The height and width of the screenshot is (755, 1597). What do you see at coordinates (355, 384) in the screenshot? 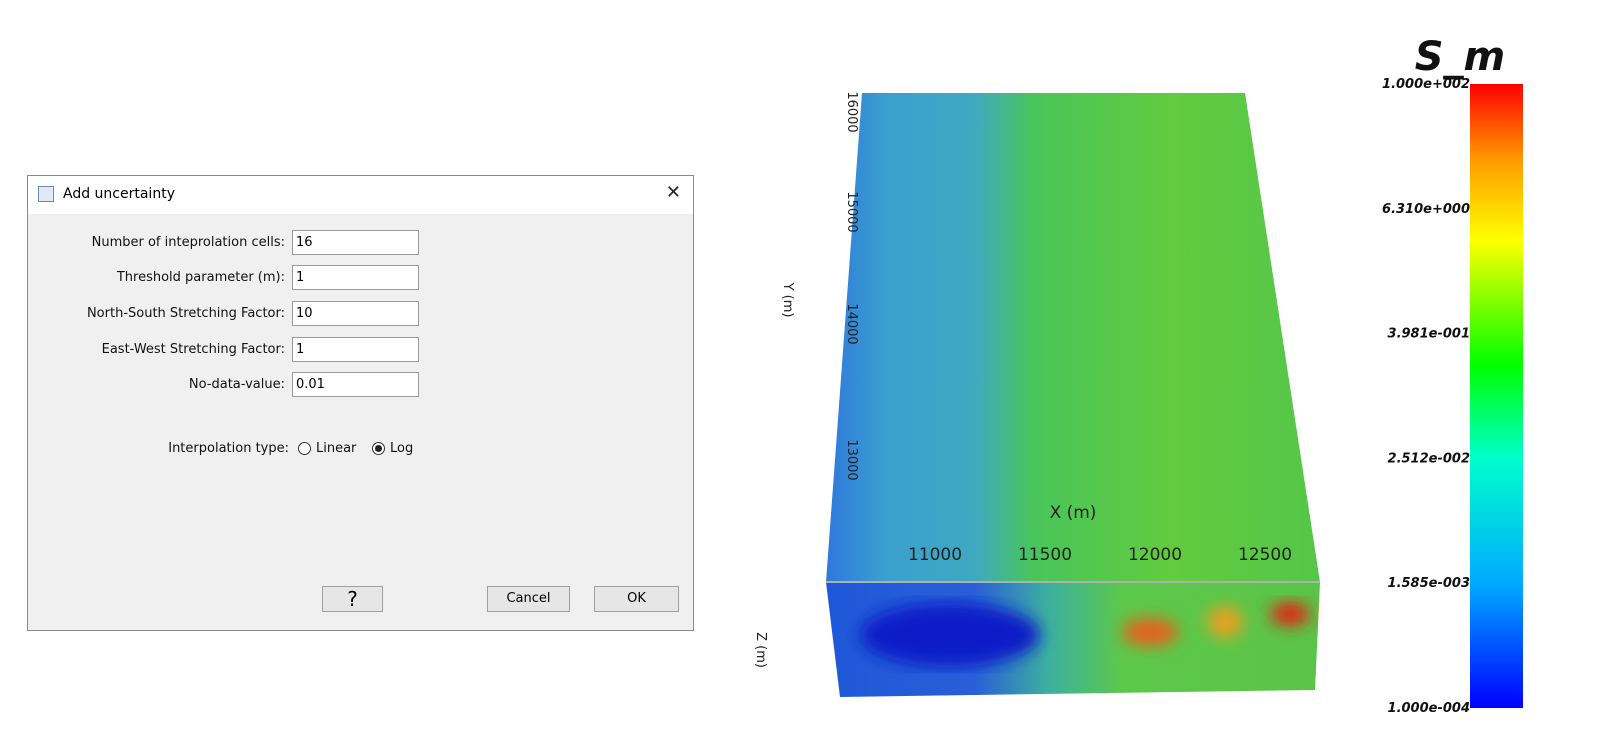
I see `text-input: 0.01` at bounding box center [355, 384].